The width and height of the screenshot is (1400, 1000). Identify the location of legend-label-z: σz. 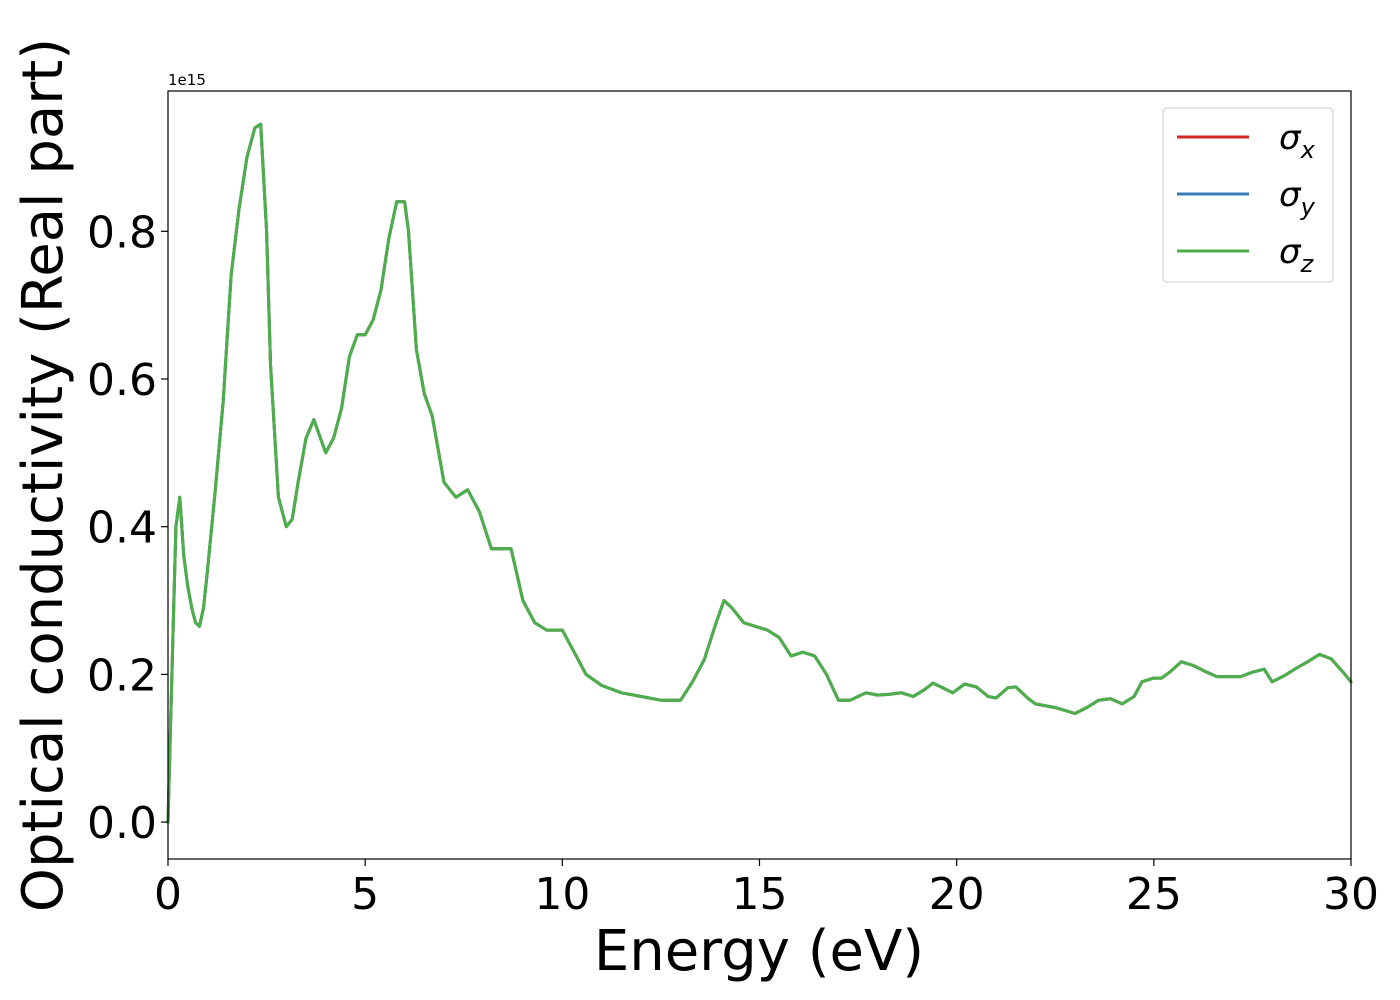
(1297, 255).